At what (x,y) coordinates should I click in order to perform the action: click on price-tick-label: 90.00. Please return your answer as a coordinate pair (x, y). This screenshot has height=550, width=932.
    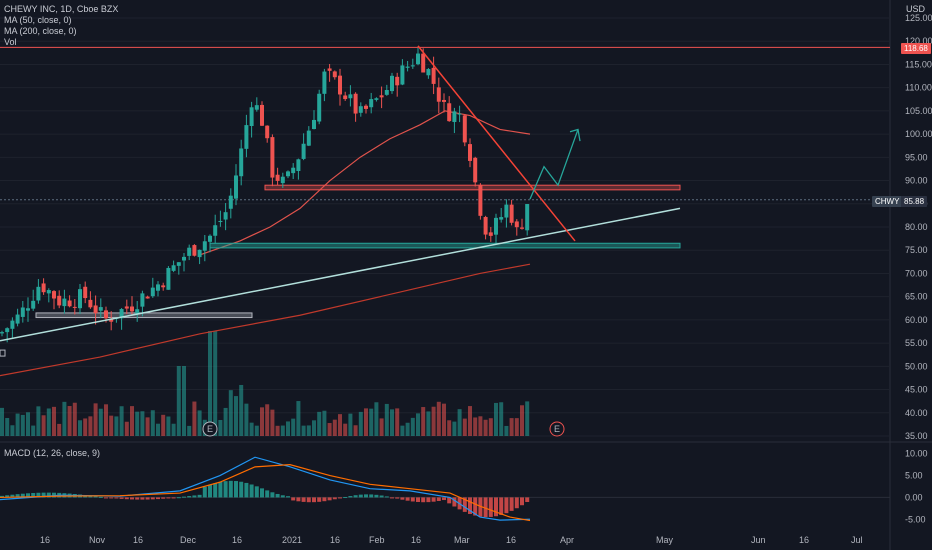
    Looking at the image, I should click on (916, 181).